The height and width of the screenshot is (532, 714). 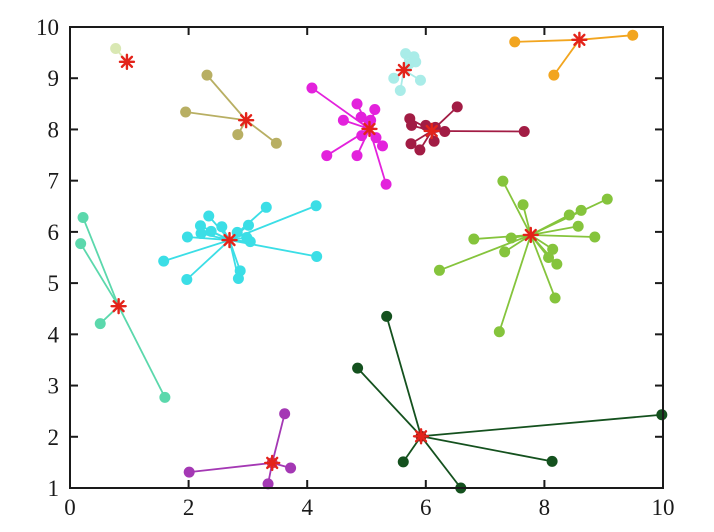 What do you see at coordinates (278, 438) in the screenshot?
I see `cluster-line-purple` at bounding box center [278, 438].